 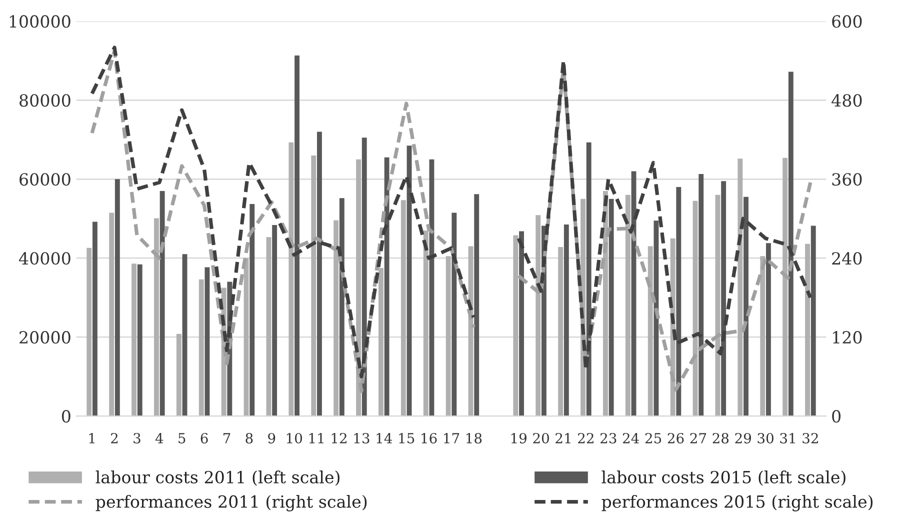 What do you see at coordinates (226, 438) in the screenshot?
I see `x-tick-label: 7` at bounding box center [226, 438].